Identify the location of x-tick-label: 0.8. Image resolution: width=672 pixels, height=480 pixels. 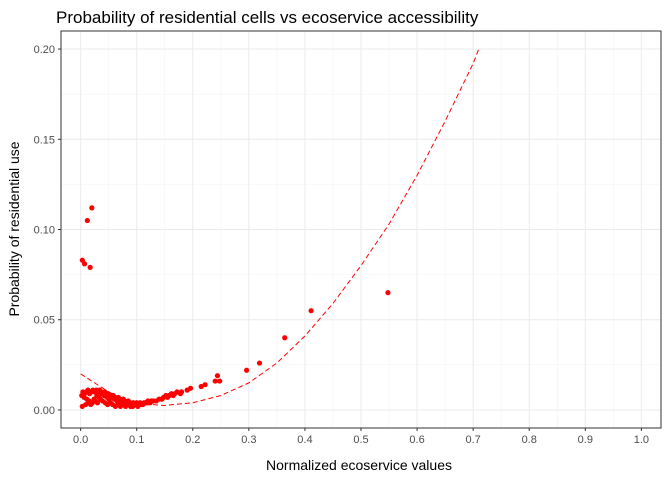
(529, 440).